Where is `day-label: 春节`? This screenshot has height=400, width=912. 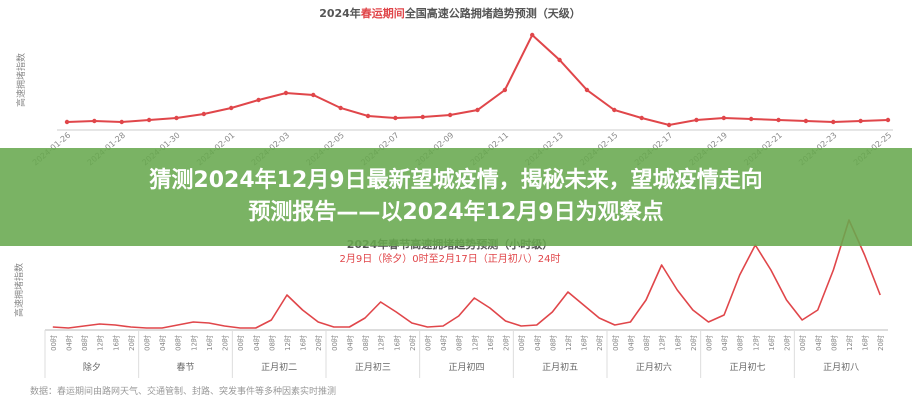
day-label: 春节 is located at coordinates (185, 367).